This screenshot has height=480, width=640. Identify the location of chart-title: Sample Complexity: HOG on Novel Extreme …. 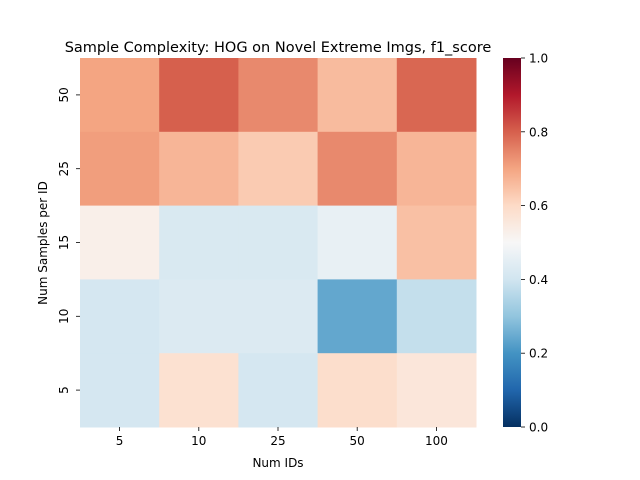
(278, 48).